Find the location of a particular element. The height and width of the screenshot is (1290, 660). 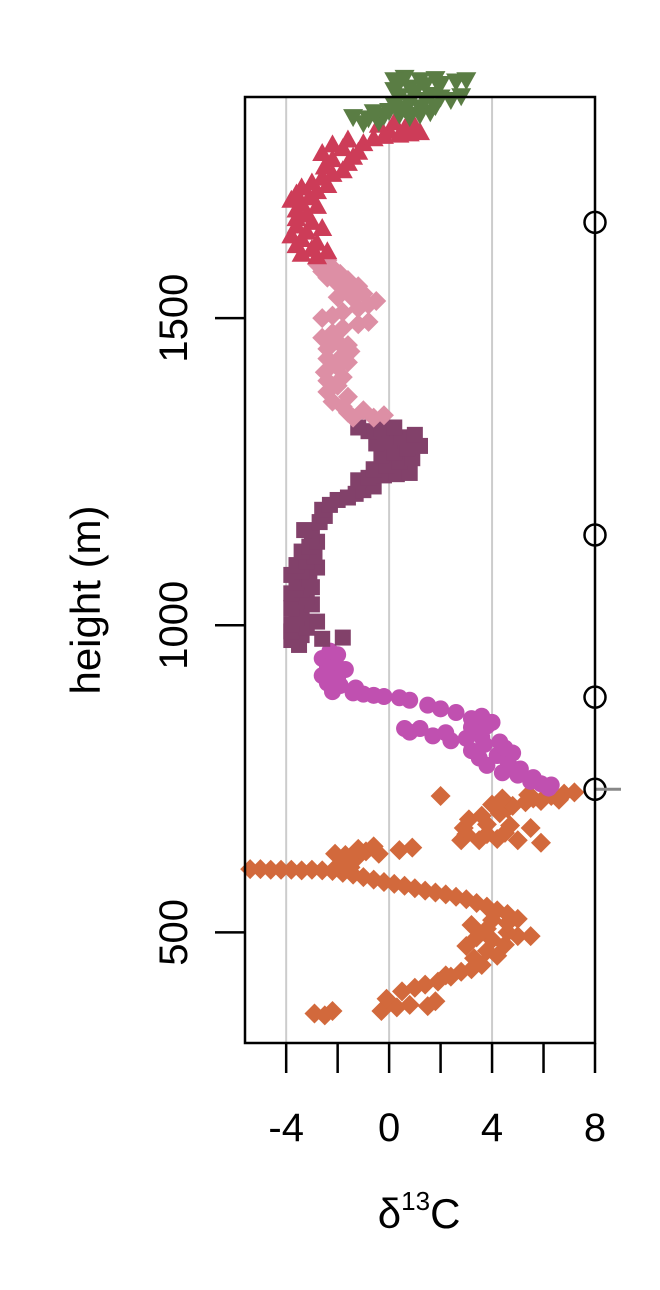

y-axis-title: height (m) is located at coordinates (85, 599).